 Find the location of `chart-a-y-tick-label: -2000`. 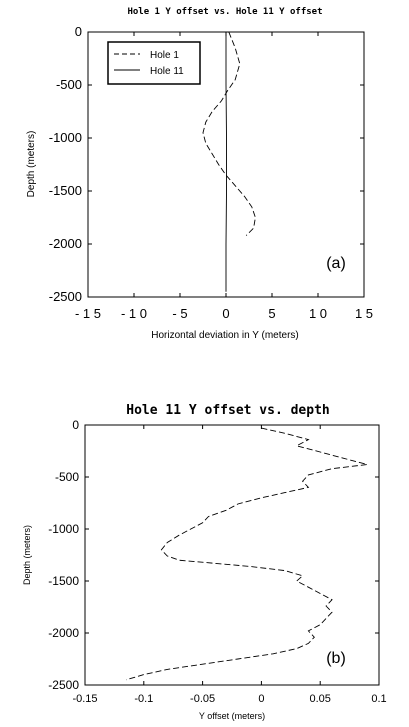

chart-a-y-tick-label: -2000 is located at coordinates (65, 243).